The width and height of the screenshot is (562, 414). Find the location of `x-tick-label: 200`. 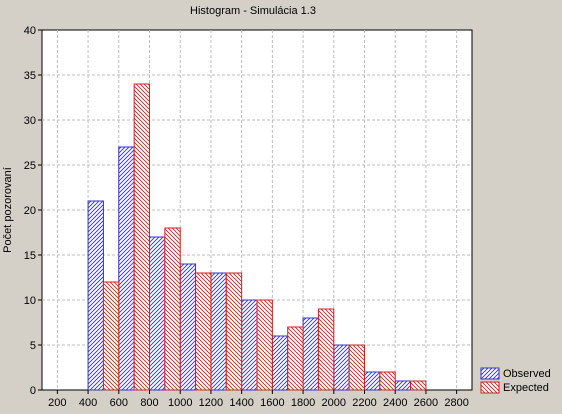

x-tick-label: 200 is located at coordinates (57, 403).